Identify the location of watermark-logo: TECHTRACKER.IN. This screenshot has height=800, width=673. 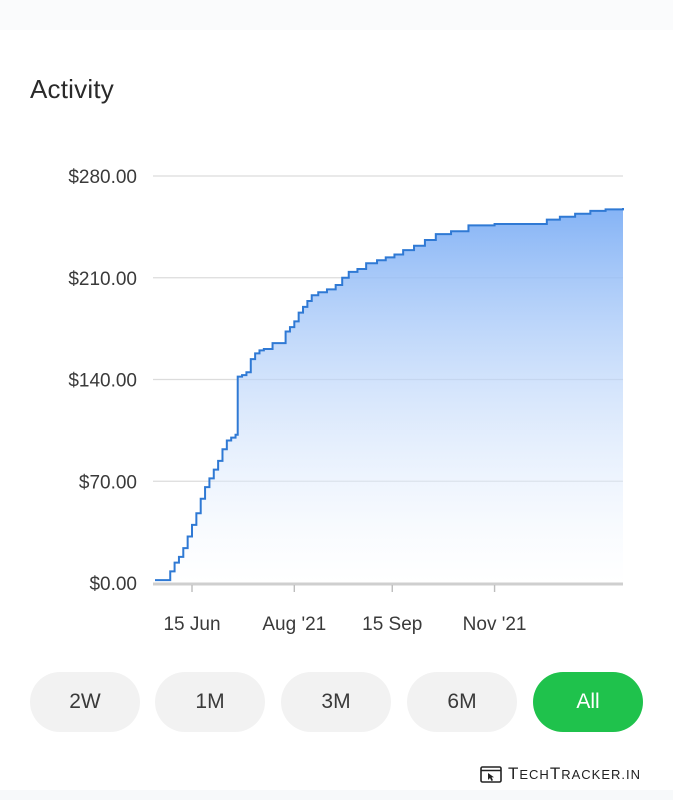
(560, 774).